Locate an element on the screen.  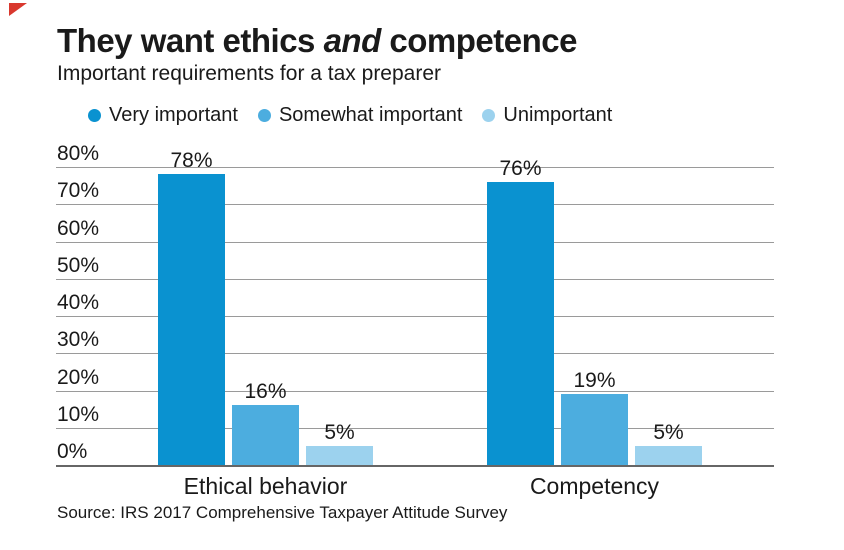
bar-competency-unimportant is located at coordinates (668, 455).